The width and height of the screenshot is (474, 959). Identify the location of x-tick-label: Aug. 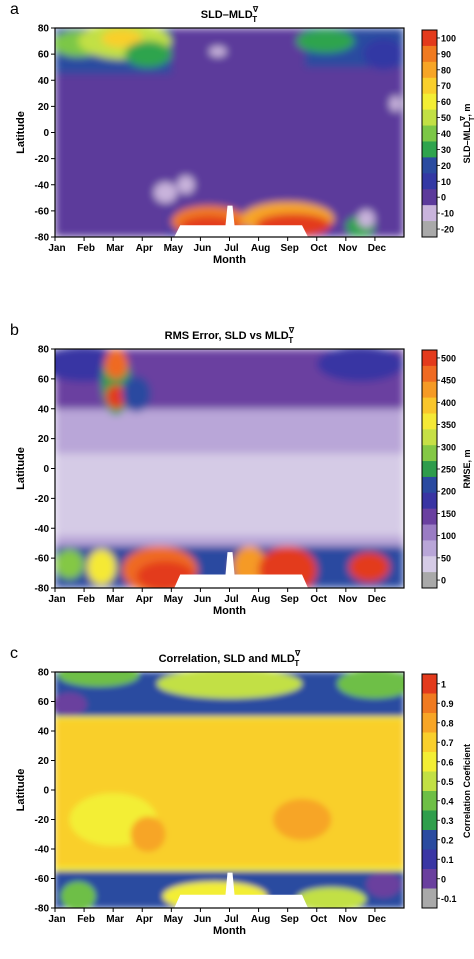
(260, 248).